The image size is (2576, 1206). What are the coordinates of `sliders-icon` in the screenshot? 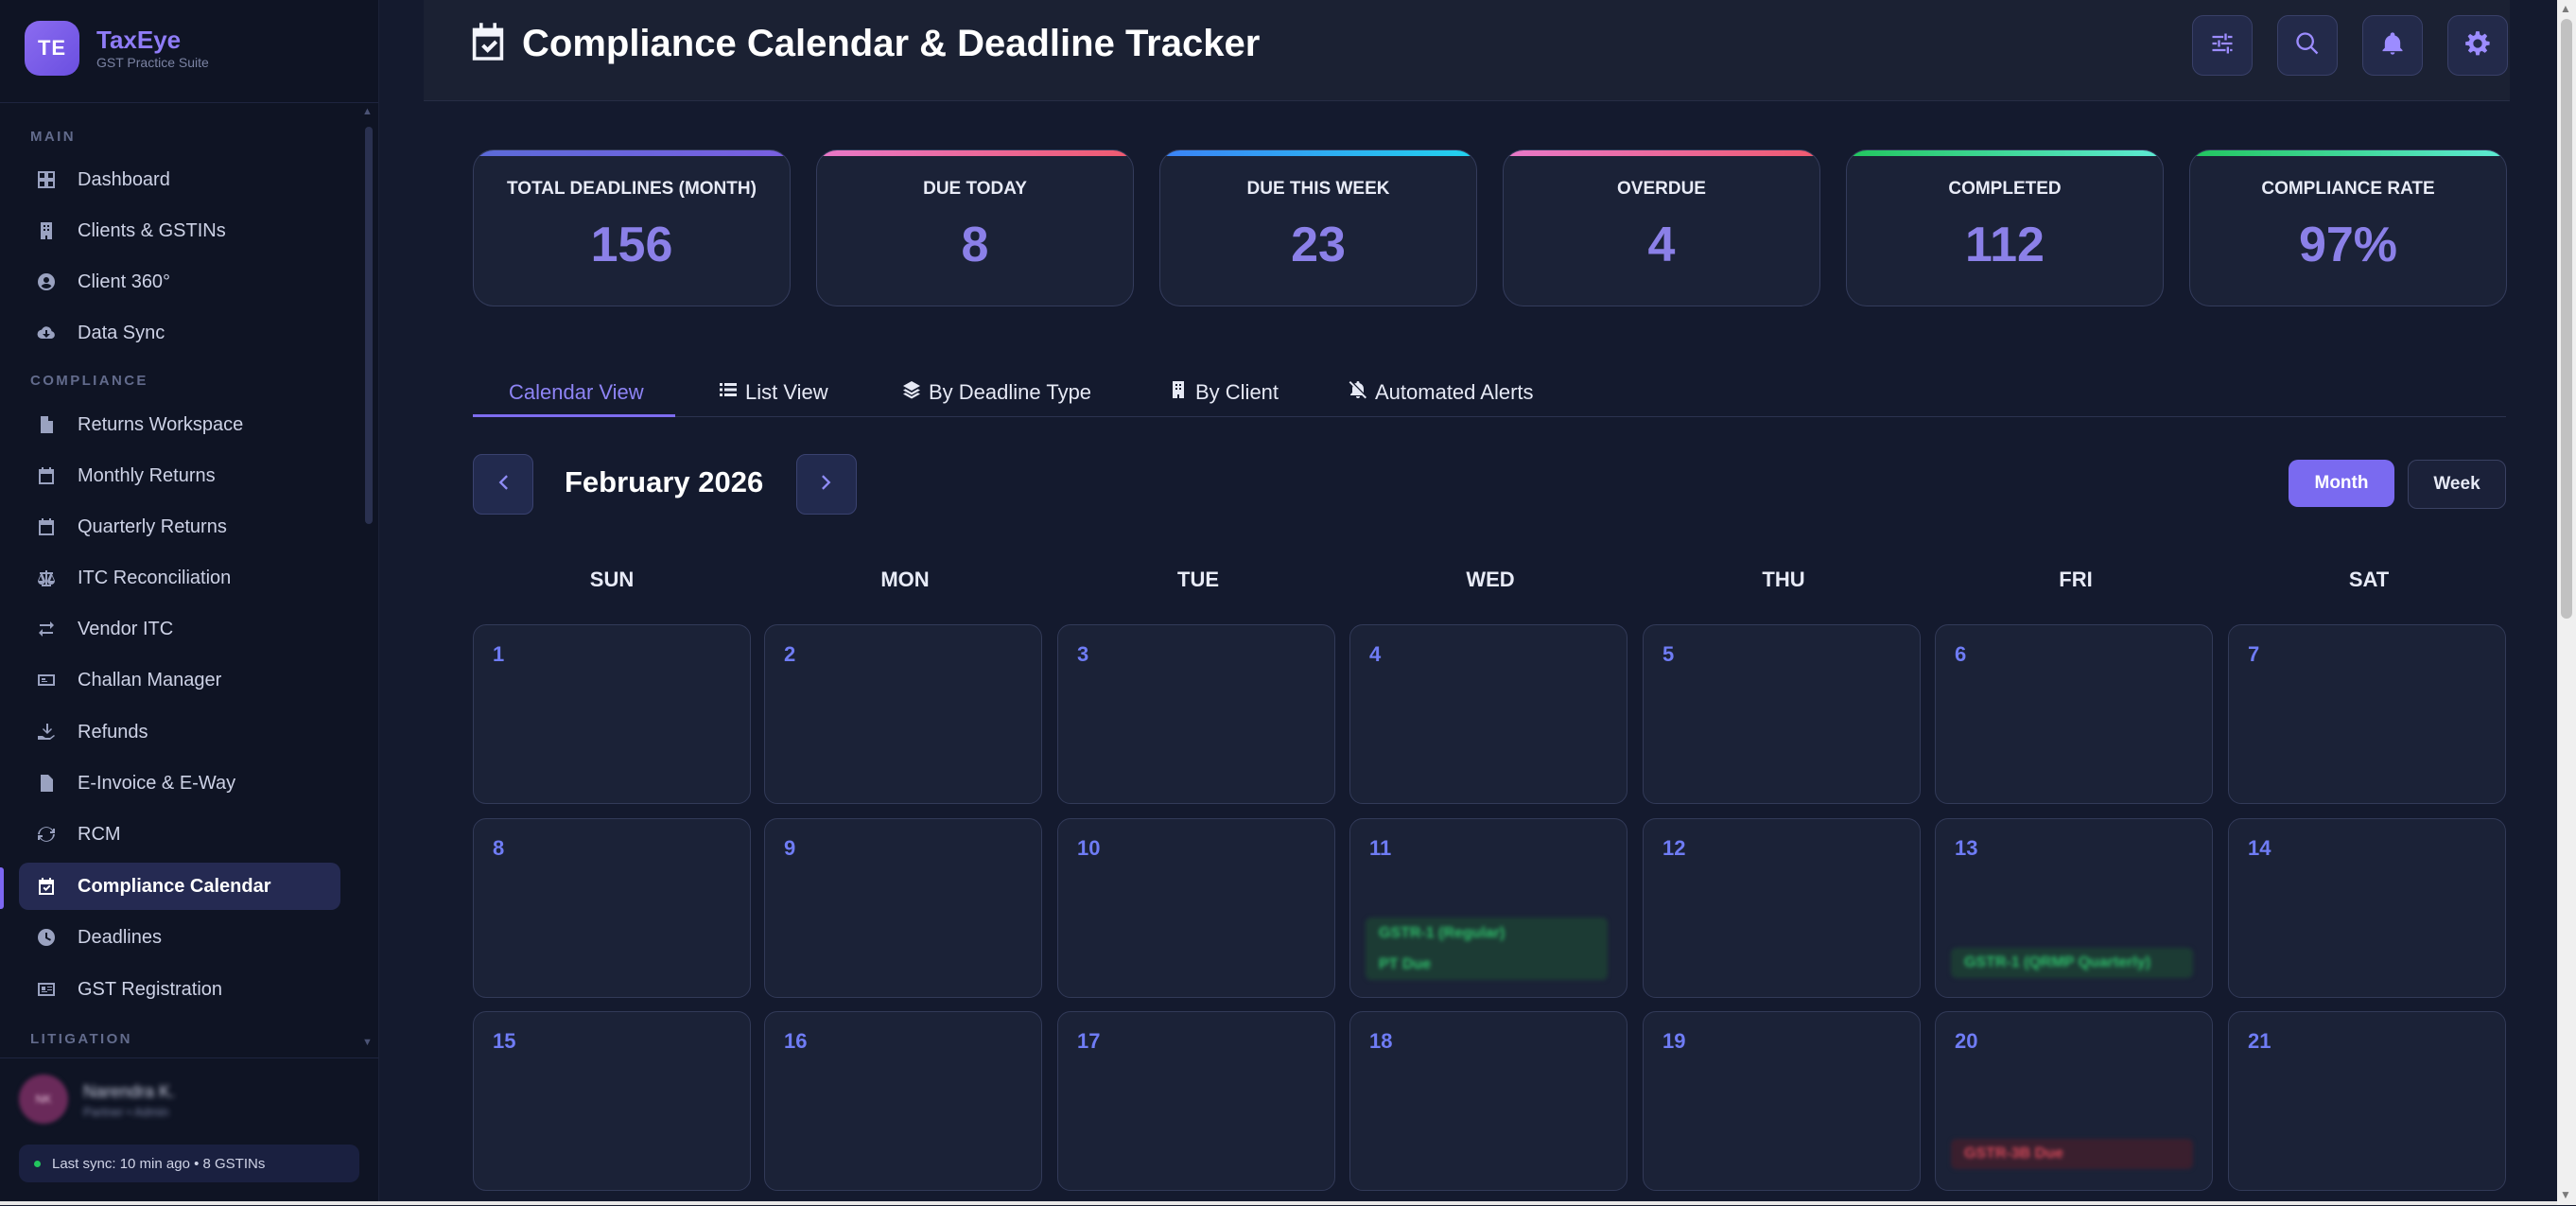 It's located at (2222, 45).